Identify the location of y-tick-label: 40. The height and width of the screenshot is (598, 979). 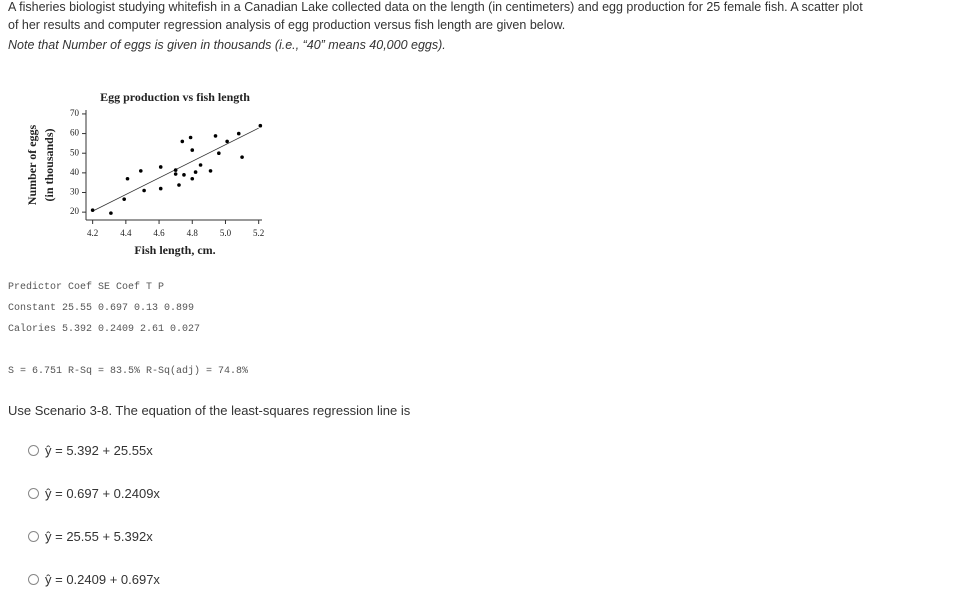
(75, 172).